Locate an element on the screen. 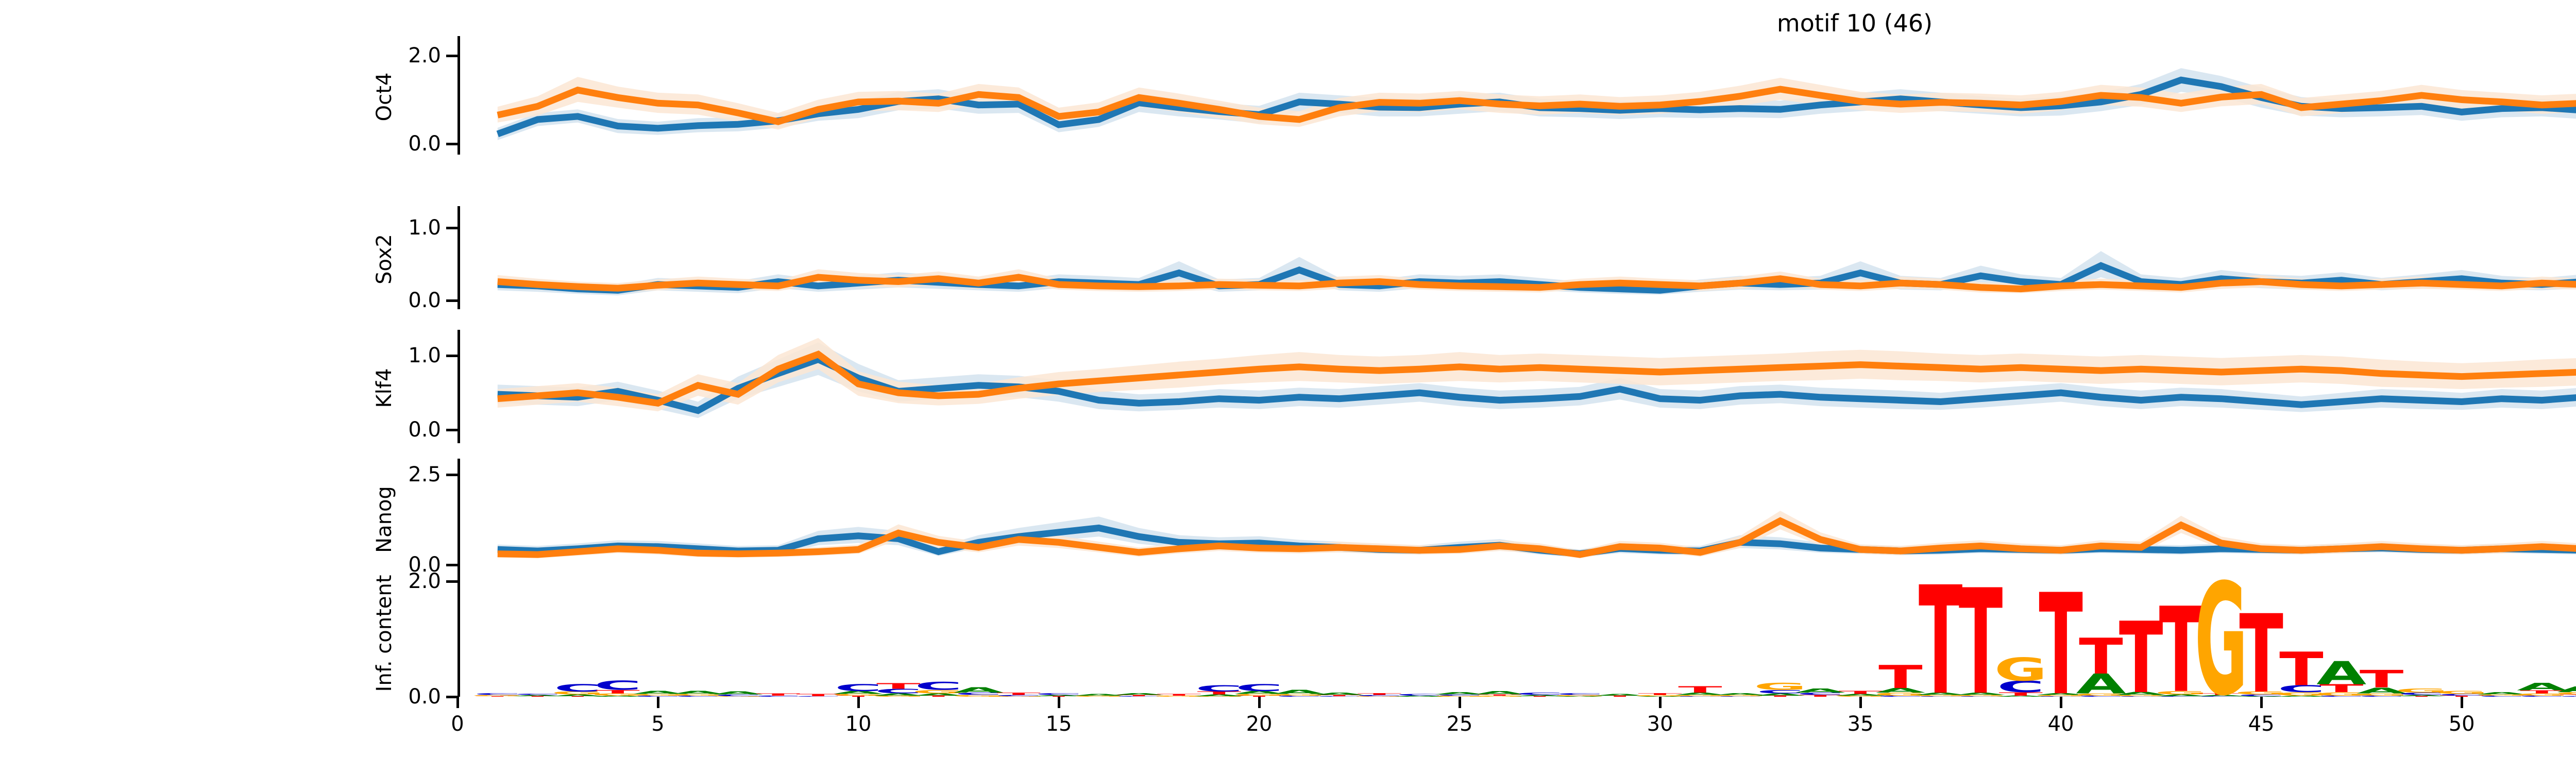  y-axis-label: Klf4 is located at coordinates (384, 388).